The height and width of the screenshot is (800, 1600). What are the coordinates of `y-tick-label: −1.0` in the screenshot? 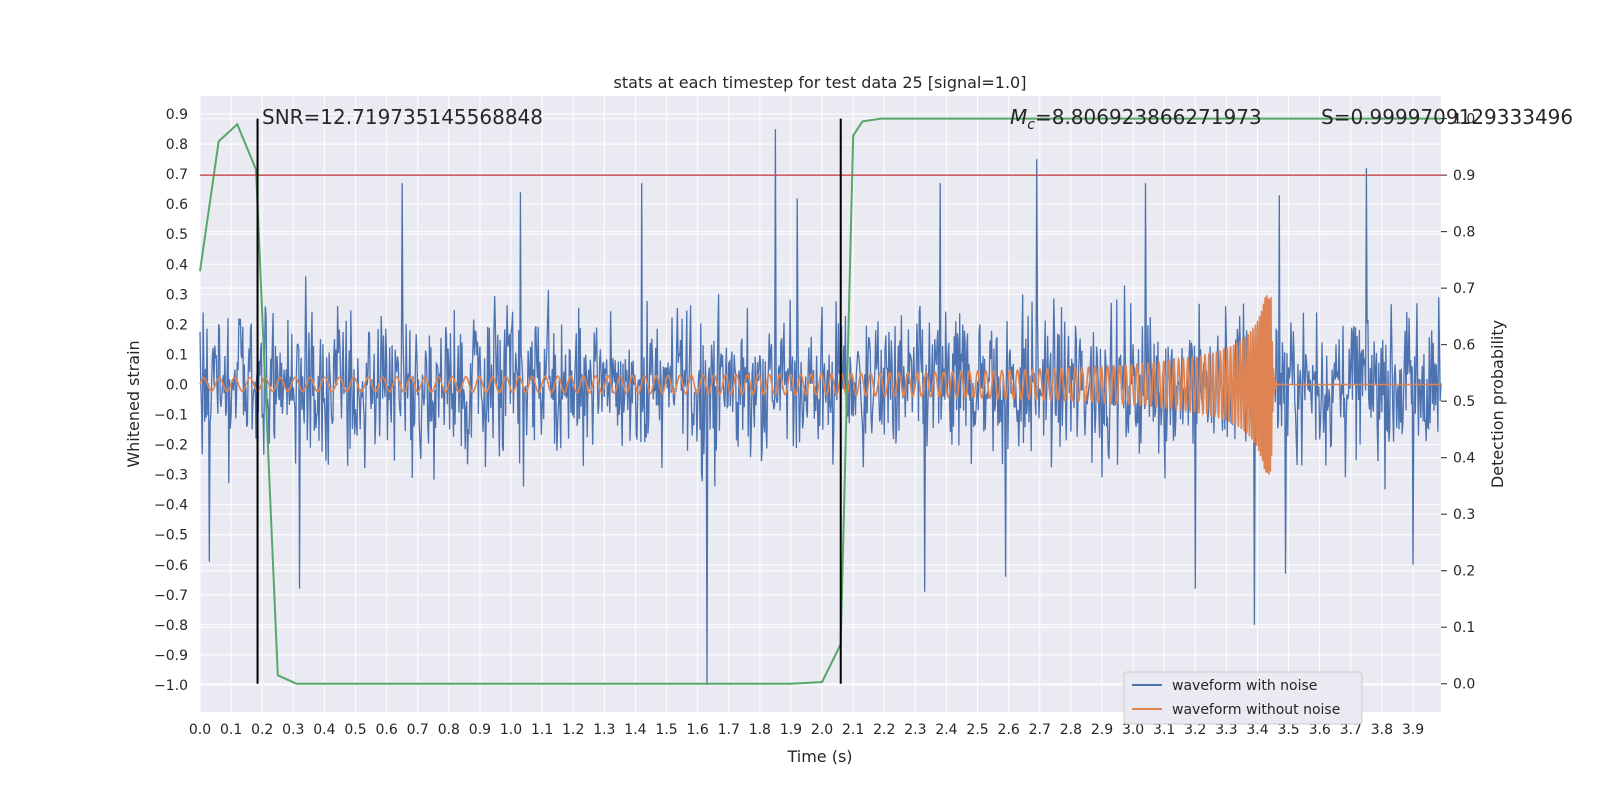 It's located at (171, 686).